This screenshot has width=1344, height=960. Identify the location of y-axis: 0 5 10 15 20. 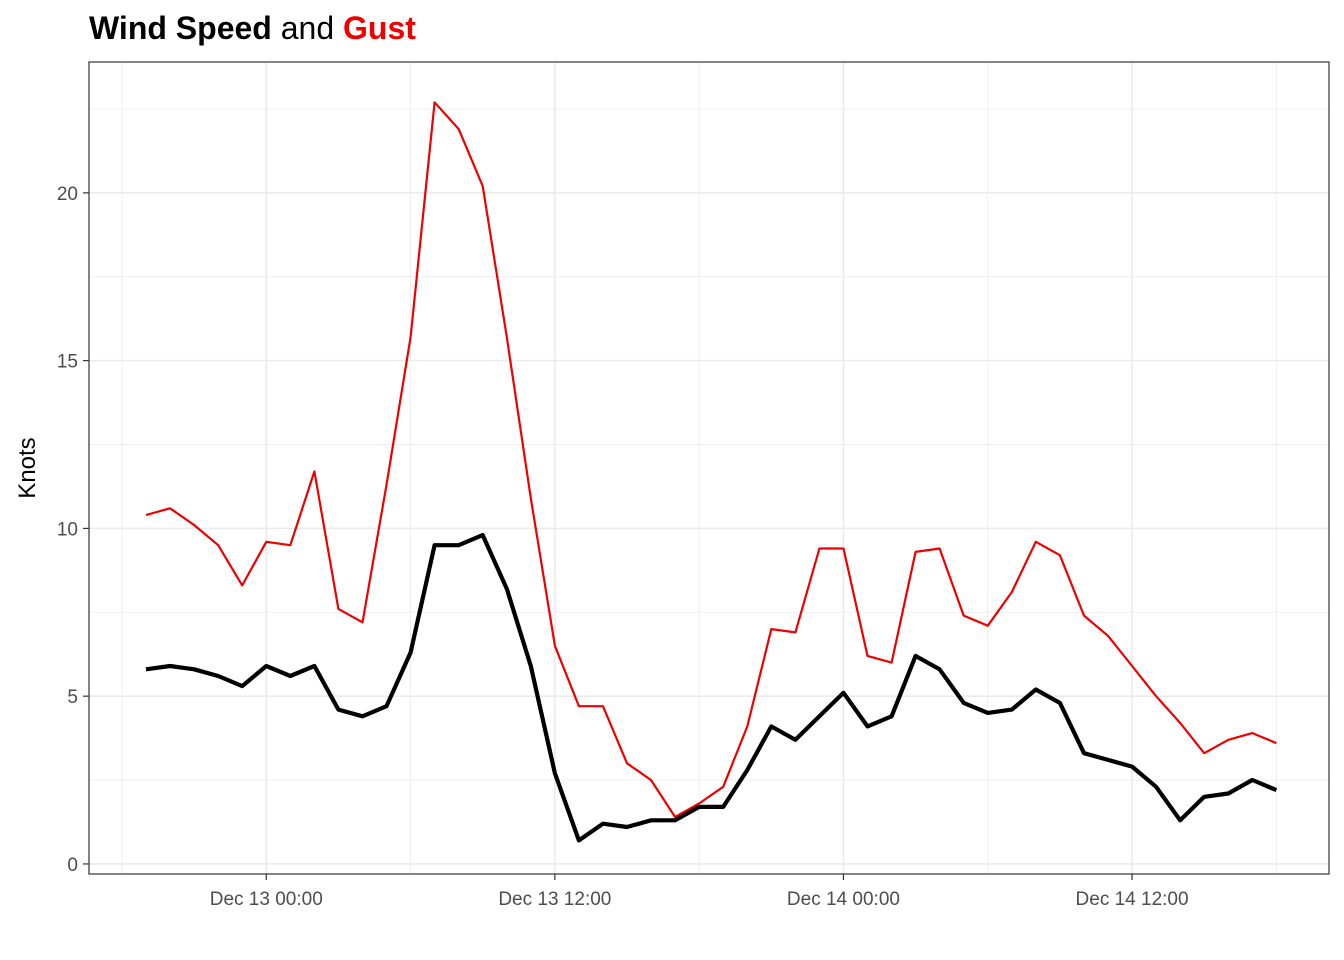
(73, 530).